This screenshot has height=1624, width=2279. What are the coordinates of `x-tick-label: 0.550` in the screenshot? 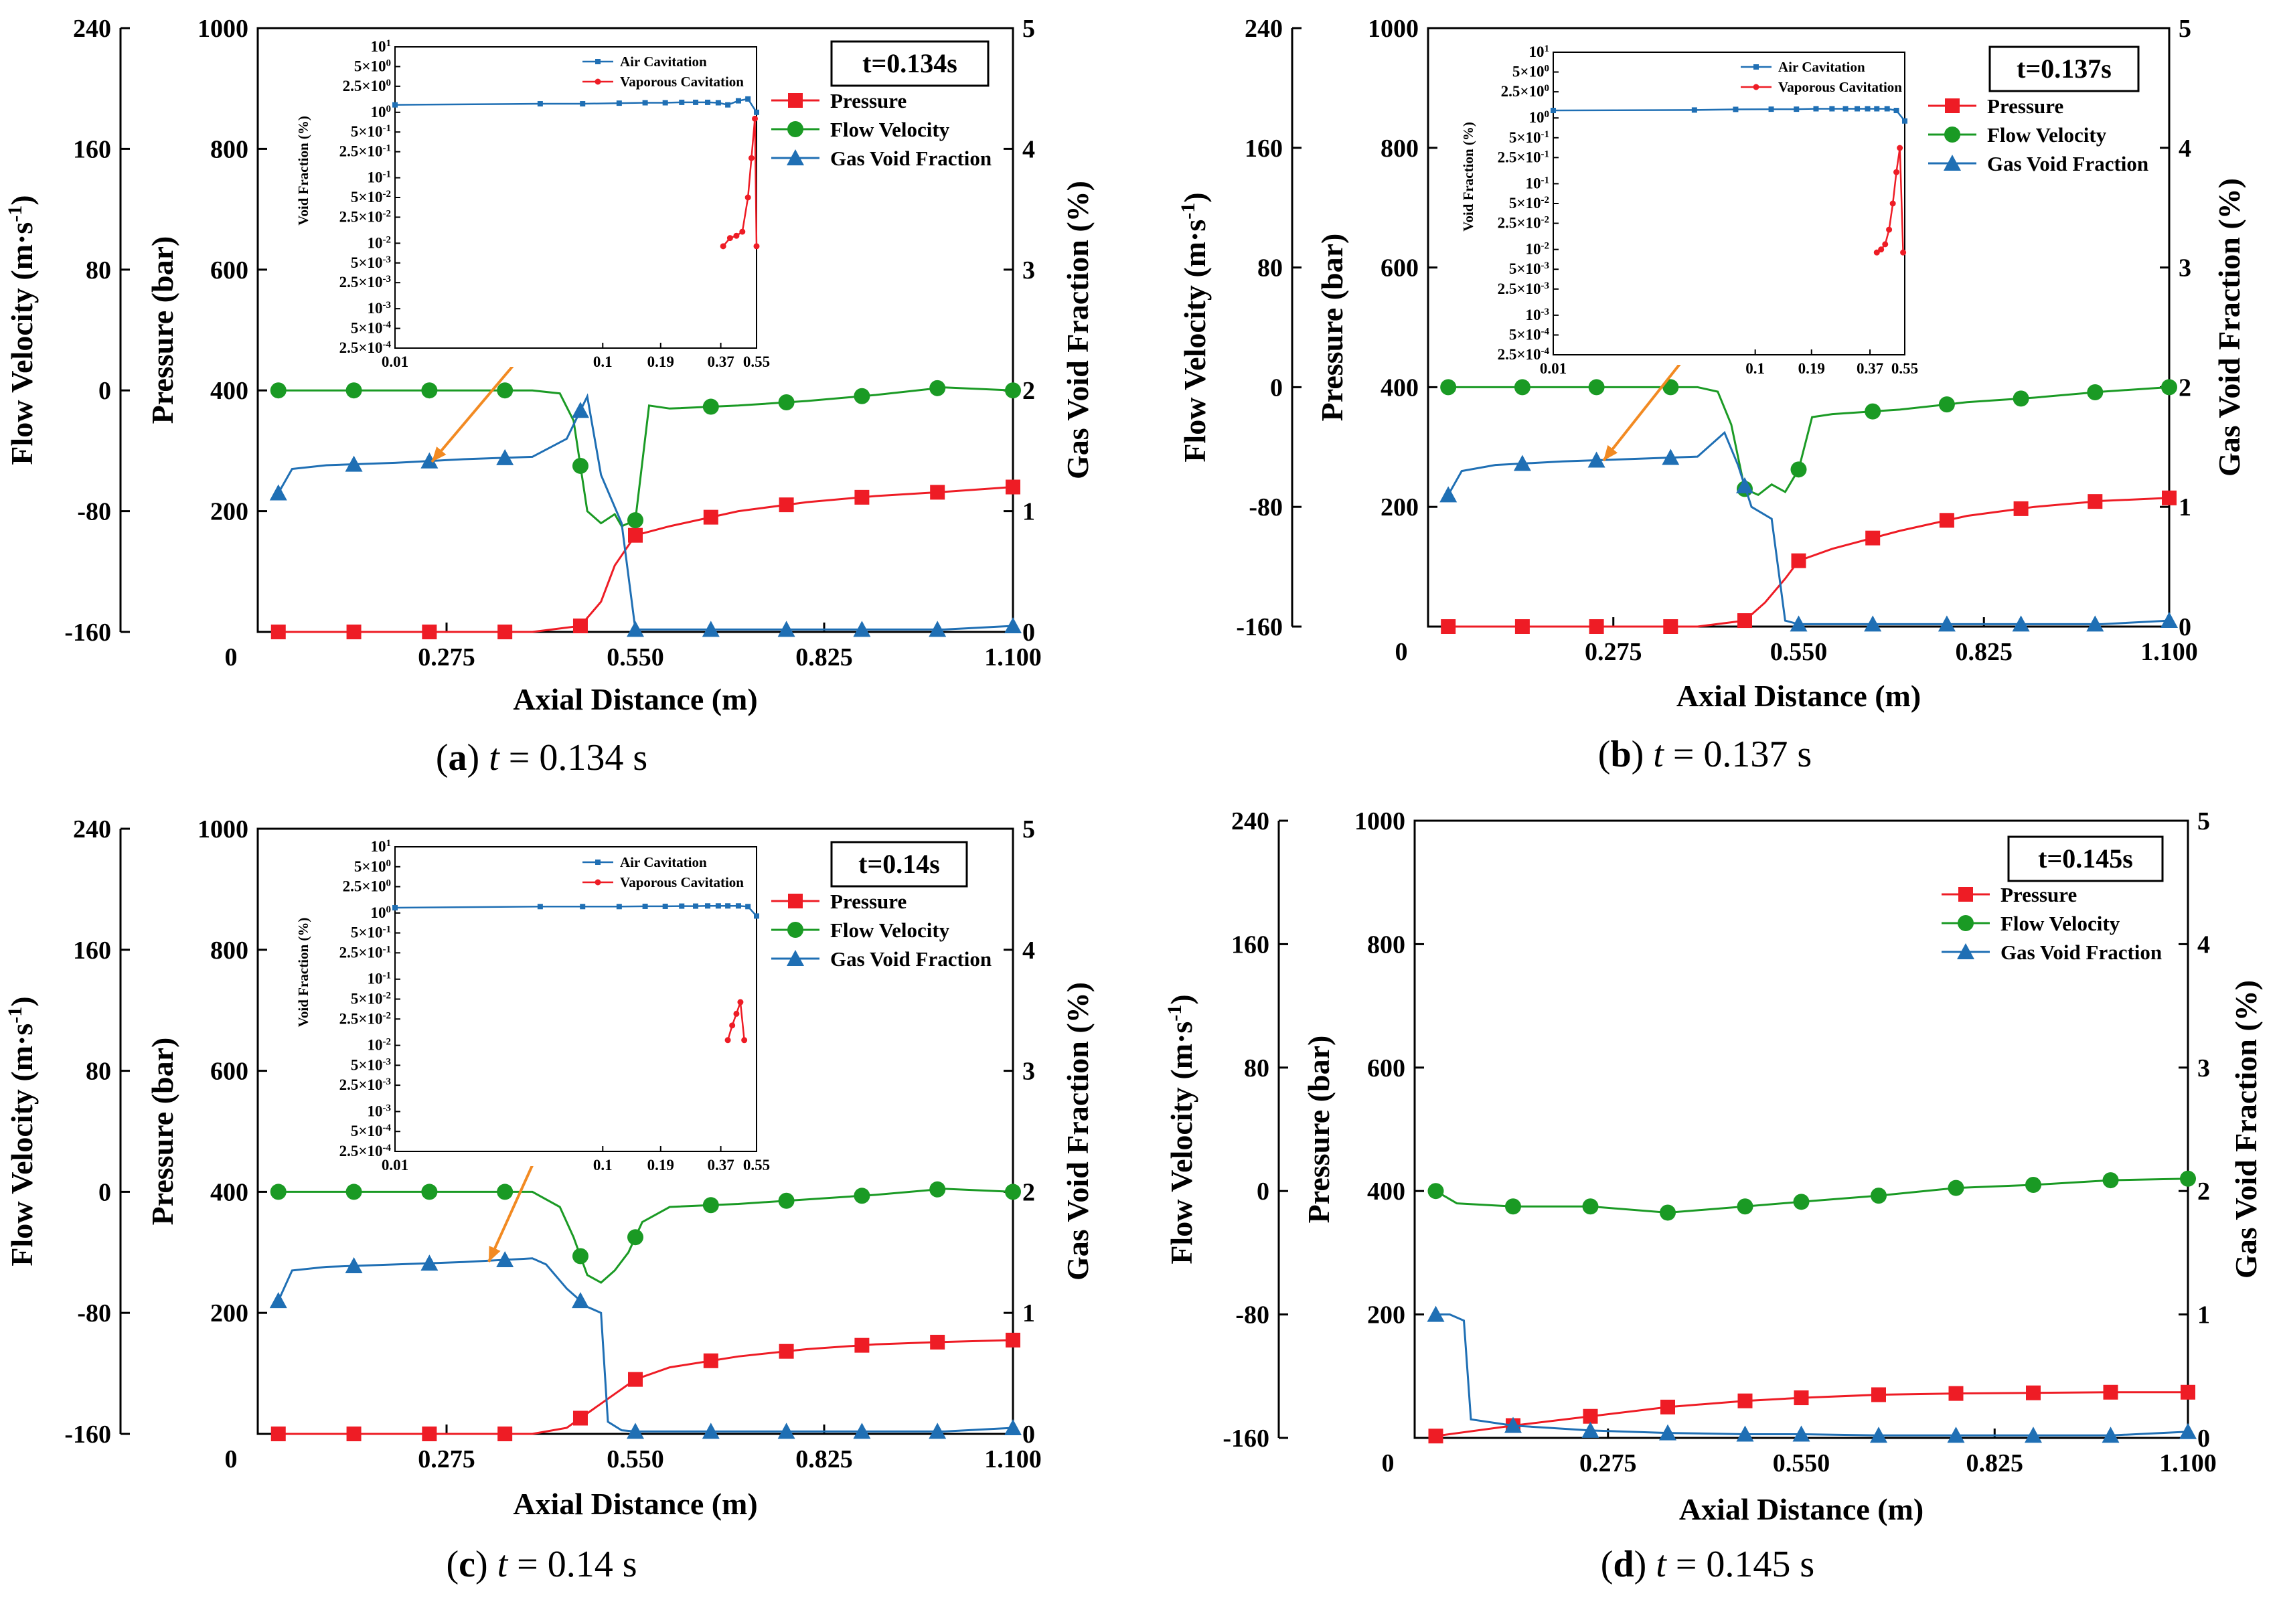 It's located at (635, 1459).